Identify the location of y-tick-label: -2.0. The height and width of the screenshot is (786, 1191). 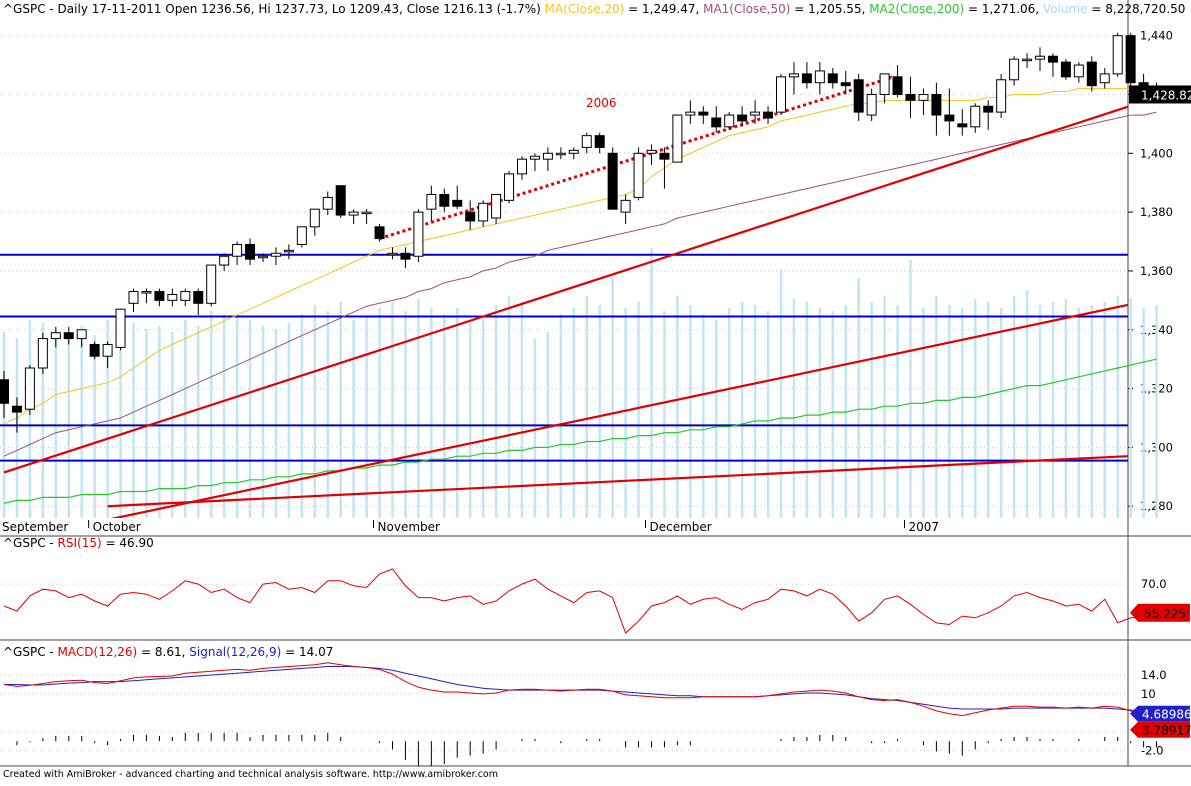
(1152, 751).